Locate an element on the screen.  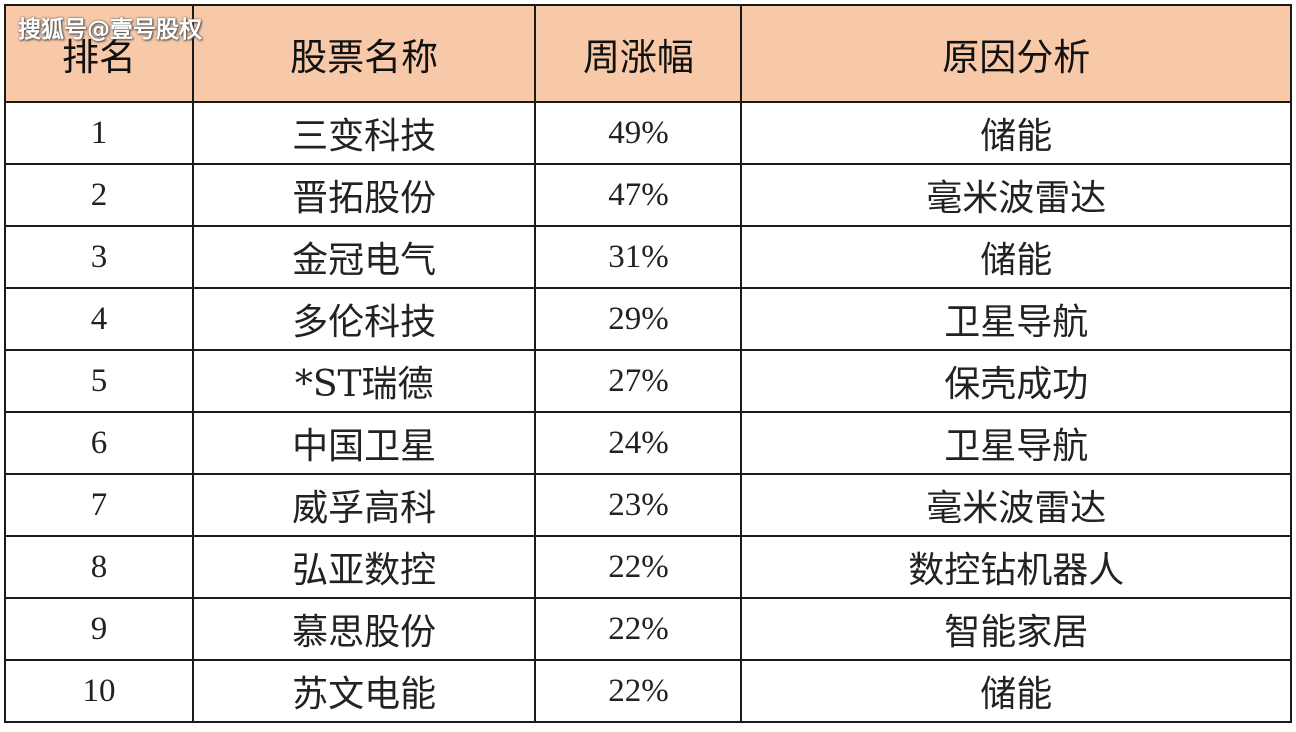
header-weekly-change: 周涨幅 is located at coordinates (638, 53).